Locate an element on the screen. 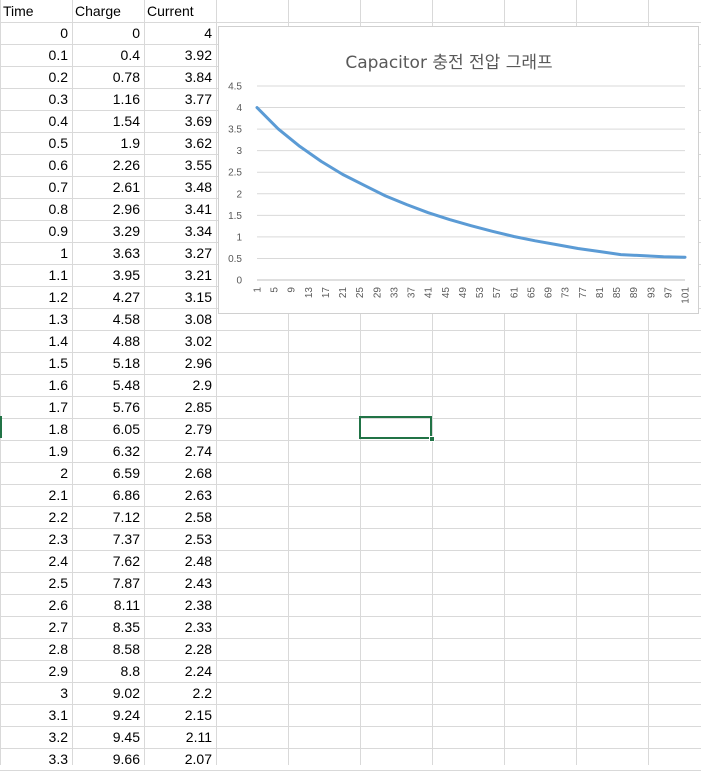 The image size is (701, 771). data-cell: 3.69 is located at coordinates (198, 121).